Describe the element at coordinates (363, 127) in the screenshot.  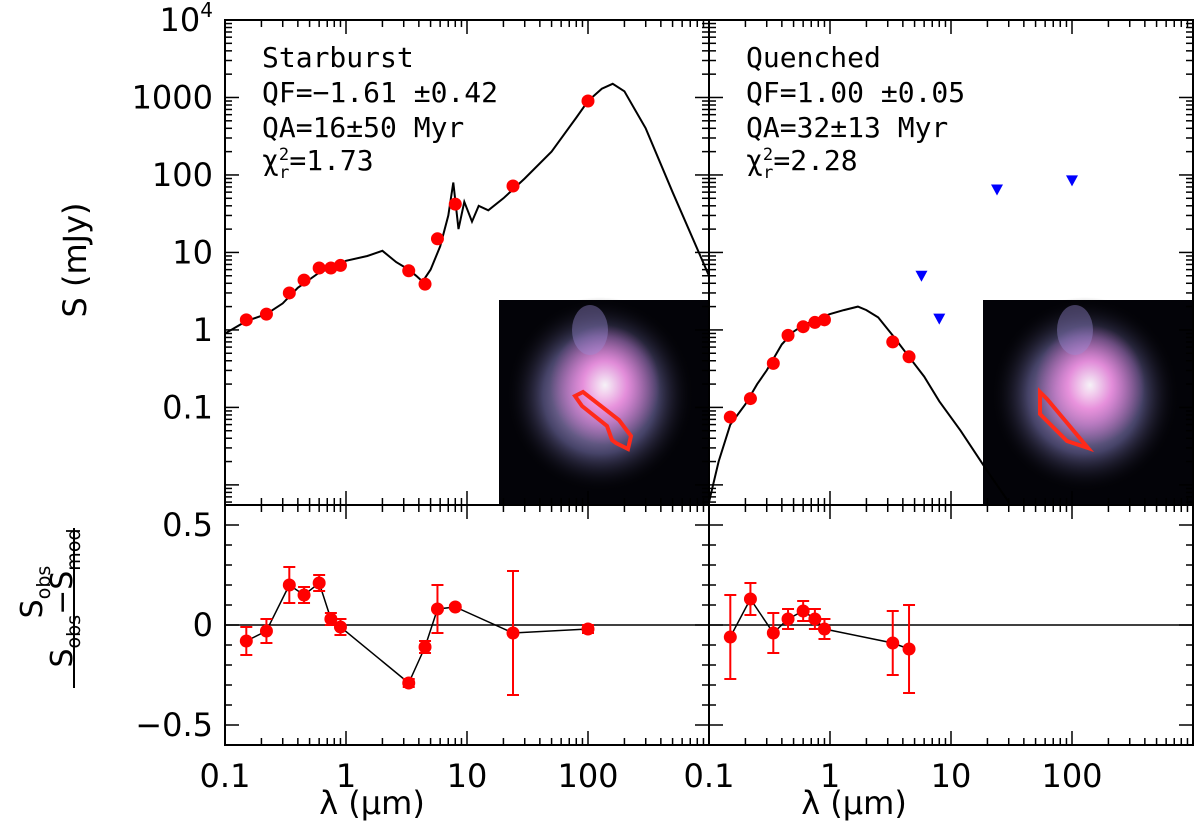
I see `annotation-qa: QA=16±50 Myr` at that location.